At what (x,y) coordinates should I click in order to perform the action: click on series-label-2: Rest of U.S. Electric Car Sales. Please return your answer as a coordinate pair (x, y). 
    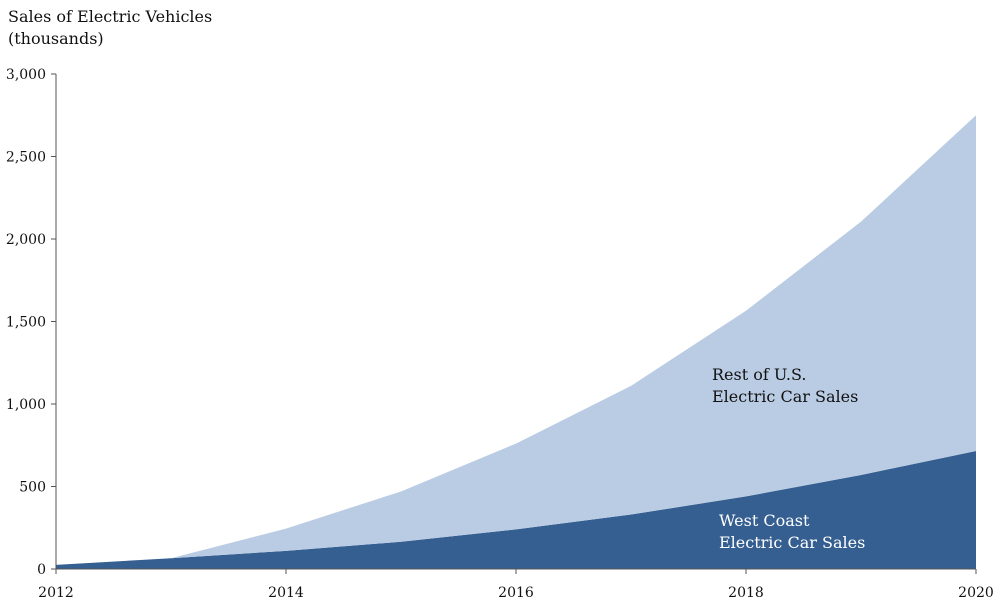
    Looking at the image, I should click on (785, 385).